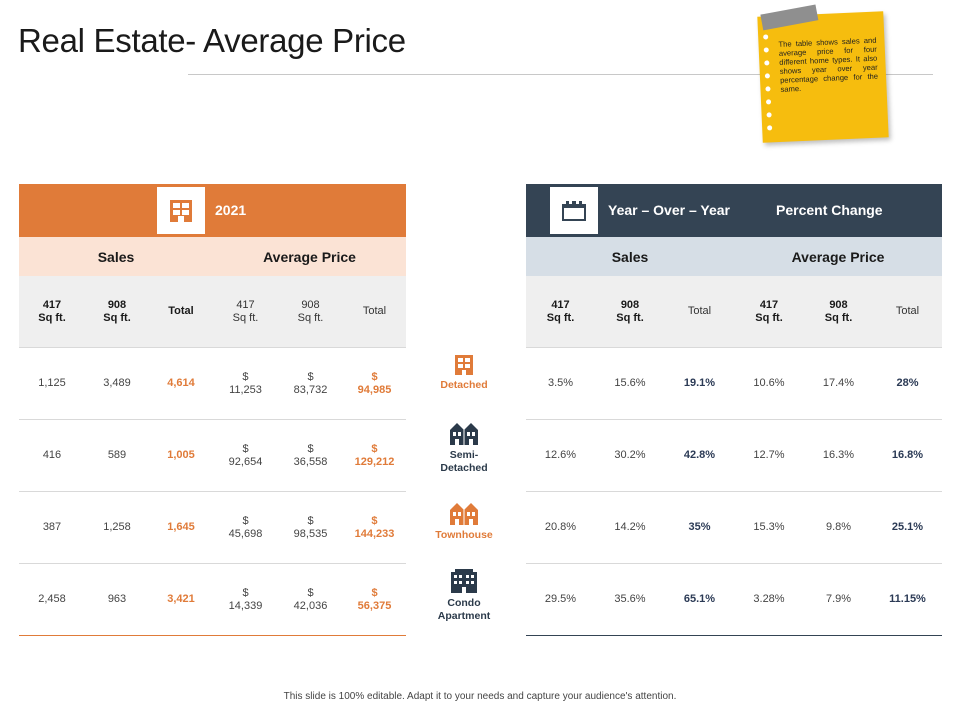 This screenshot has height=720, width=960. I want to click on table-row: 416 589 1,005 $92,654 $36,558 $129,212, so click(212, 456).